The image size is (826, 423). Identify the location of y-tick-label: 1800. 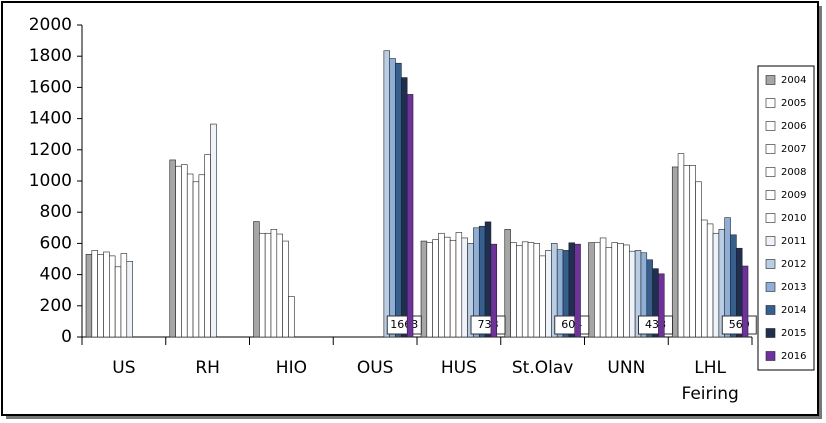
(50, 56).